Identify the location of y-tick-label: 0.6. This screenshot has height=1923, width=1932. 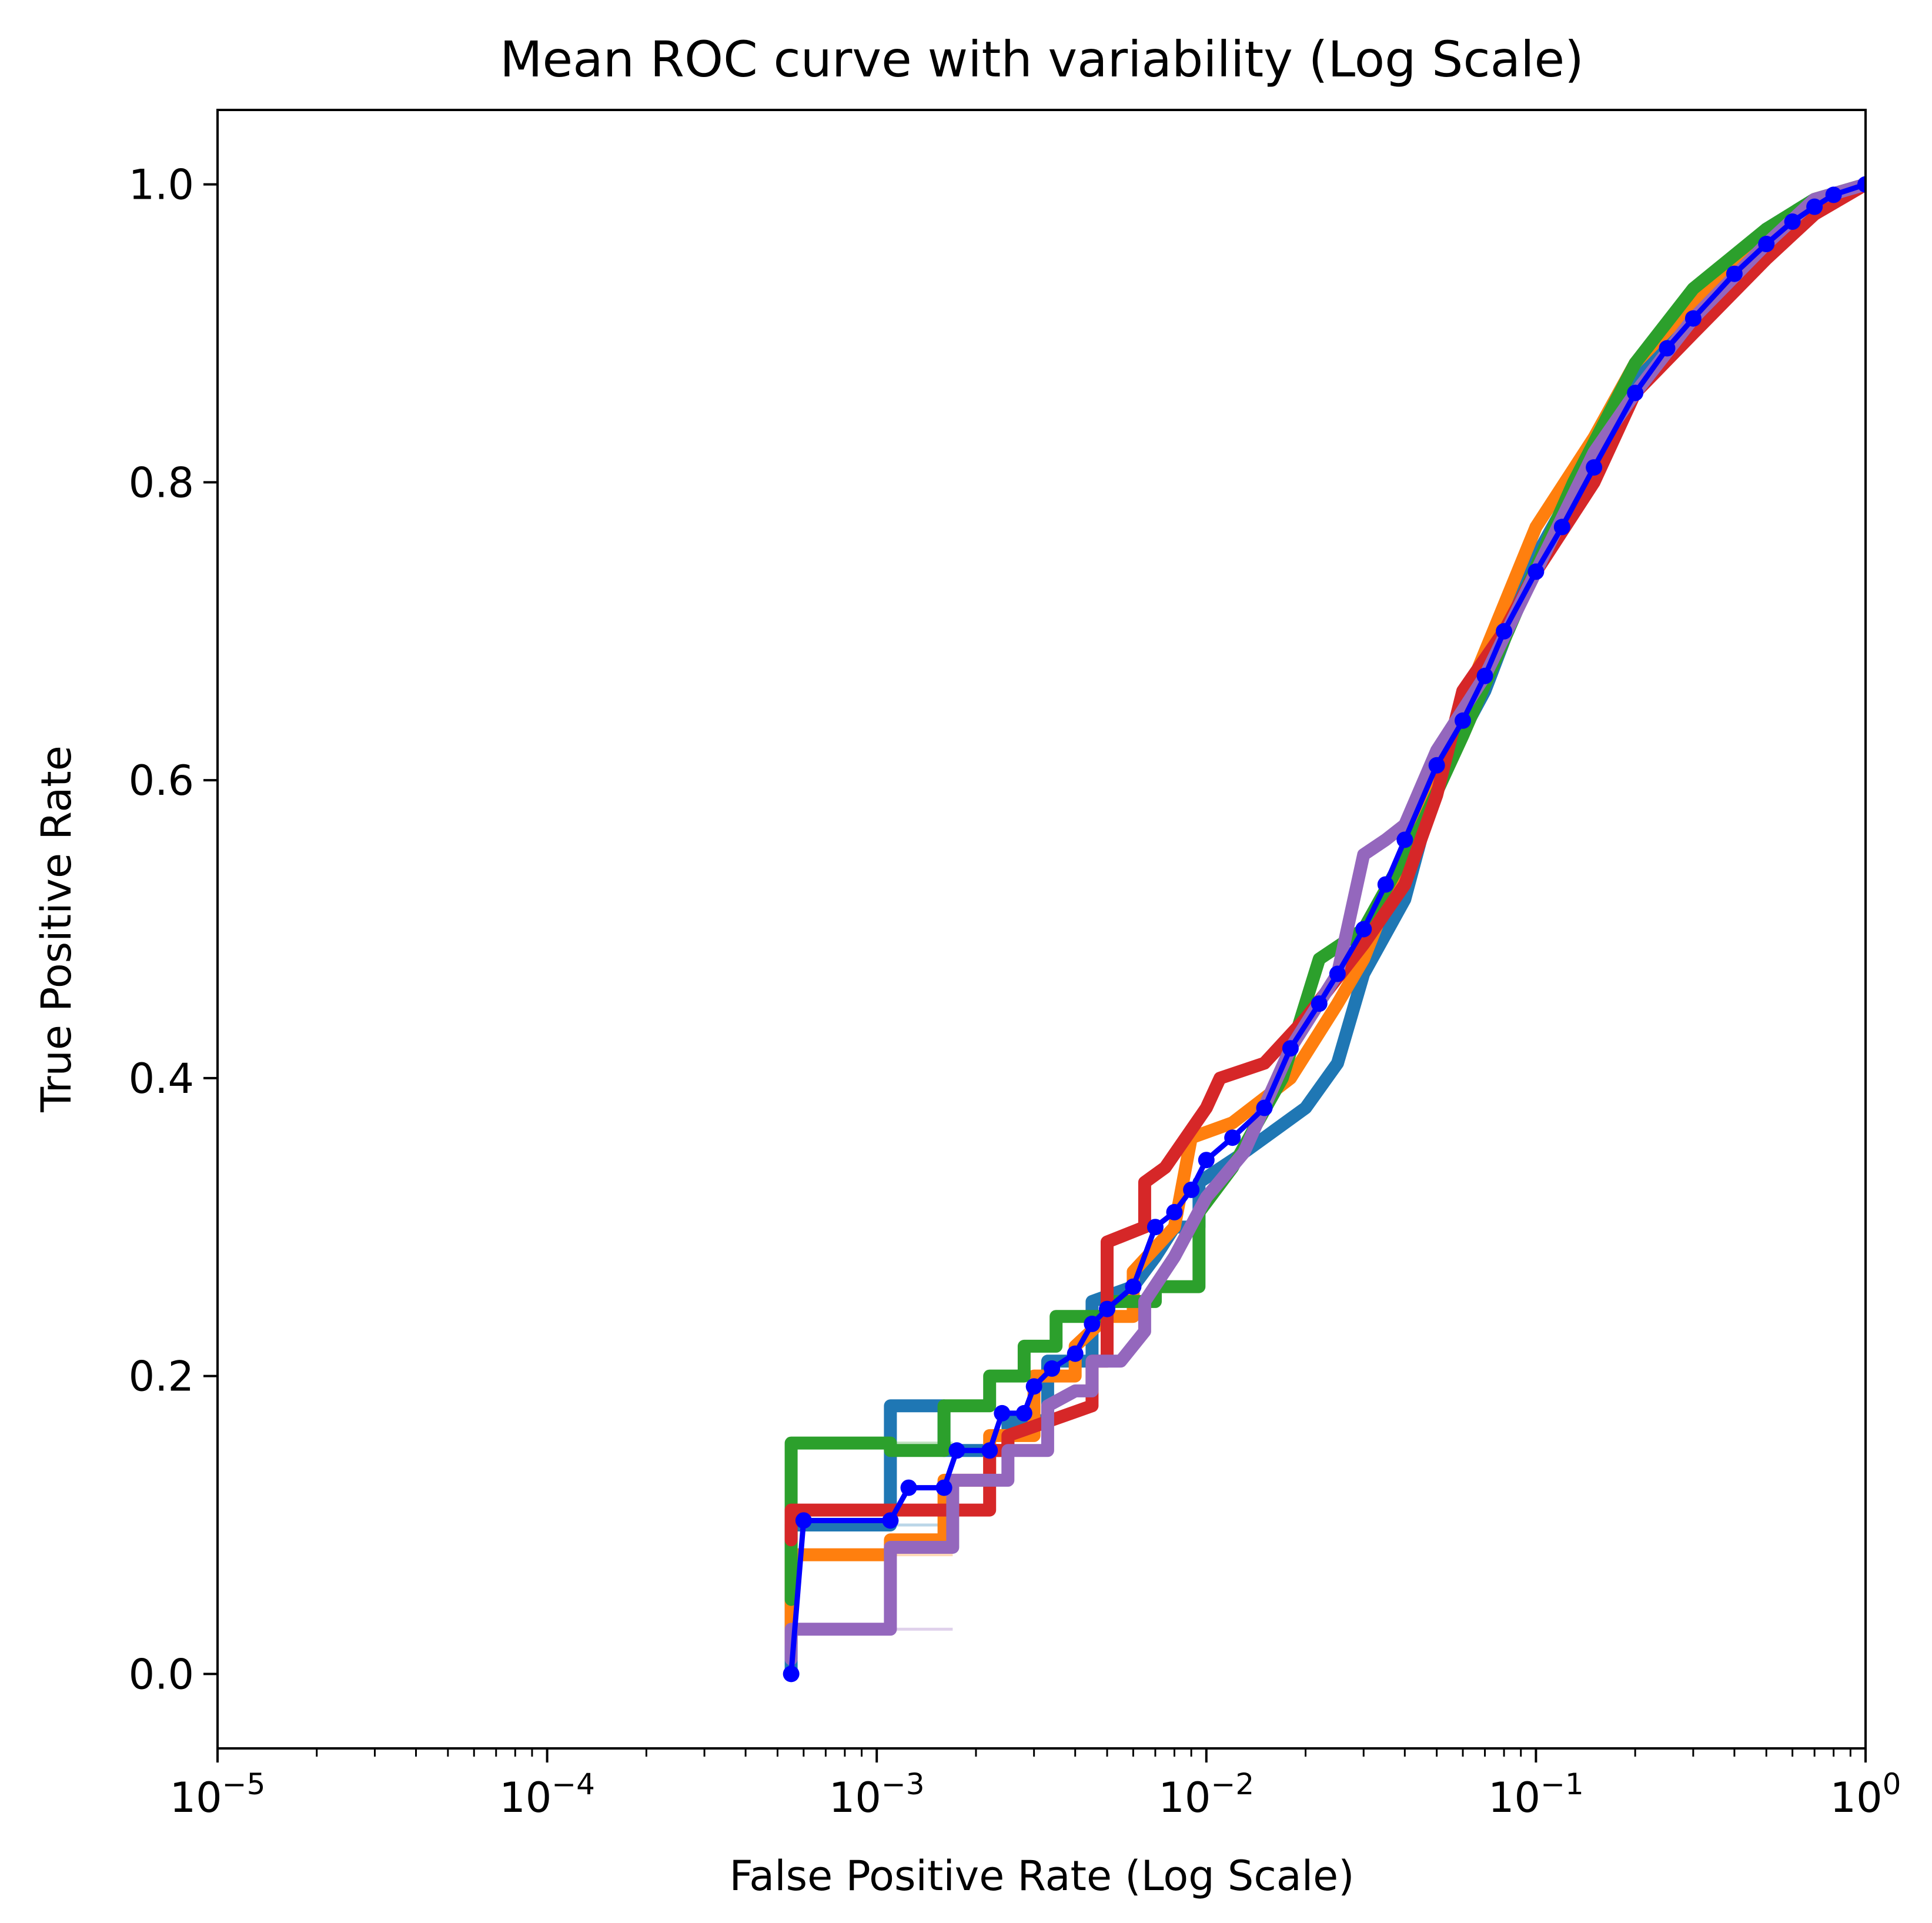
(161, 781).